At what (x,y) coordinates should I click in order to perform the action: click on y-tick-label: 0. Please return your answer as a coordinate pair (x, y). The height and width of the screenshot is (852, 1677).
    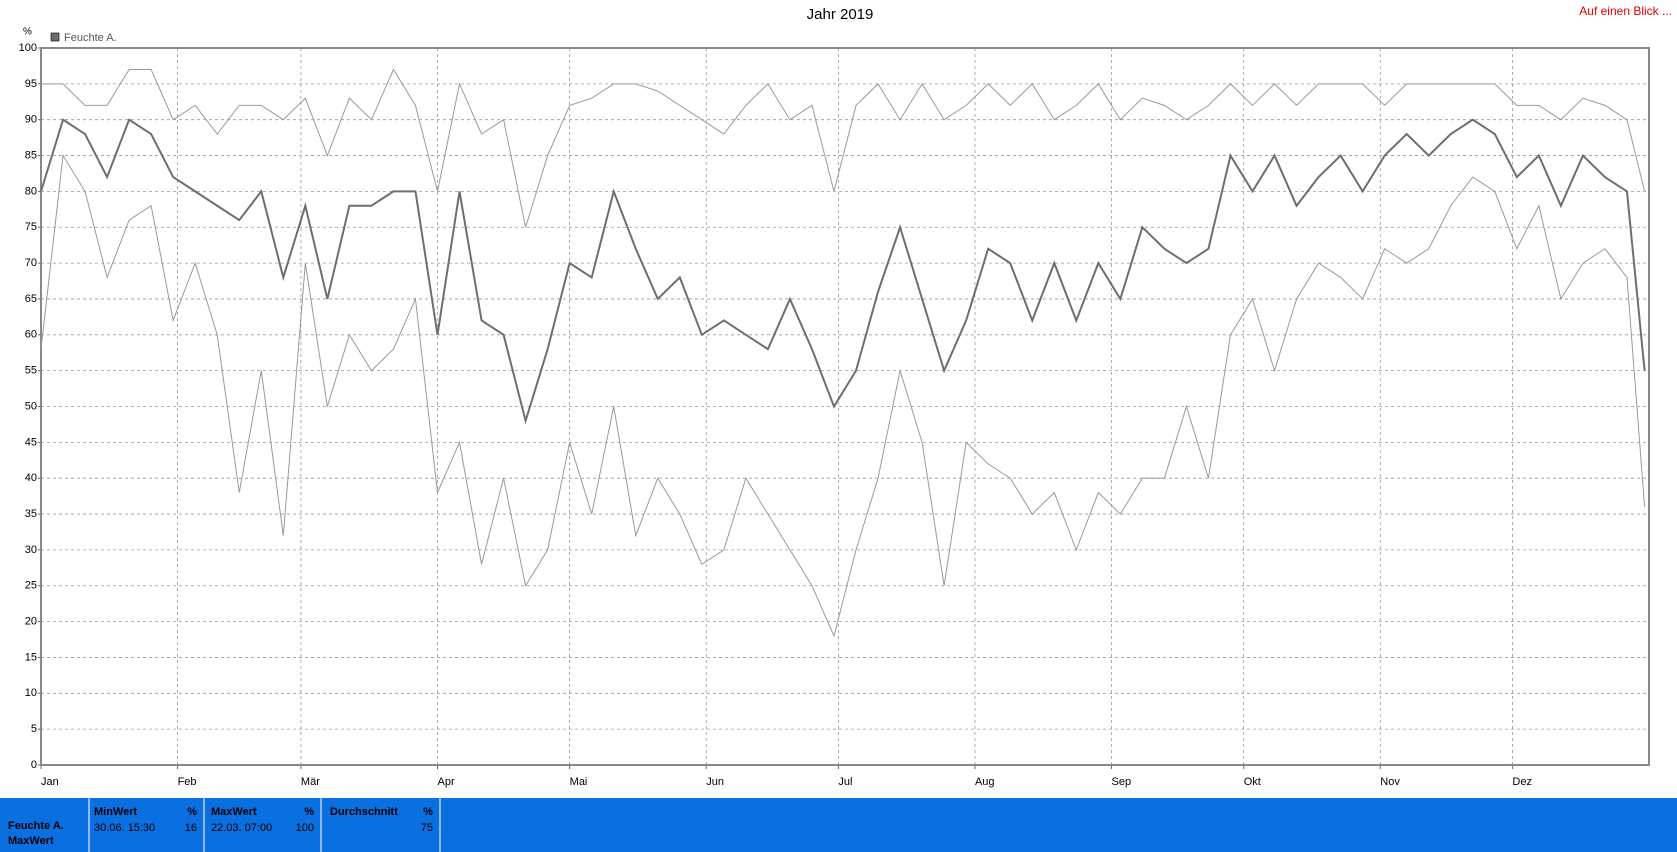
    Looking at the image, I should click on (34, 765).